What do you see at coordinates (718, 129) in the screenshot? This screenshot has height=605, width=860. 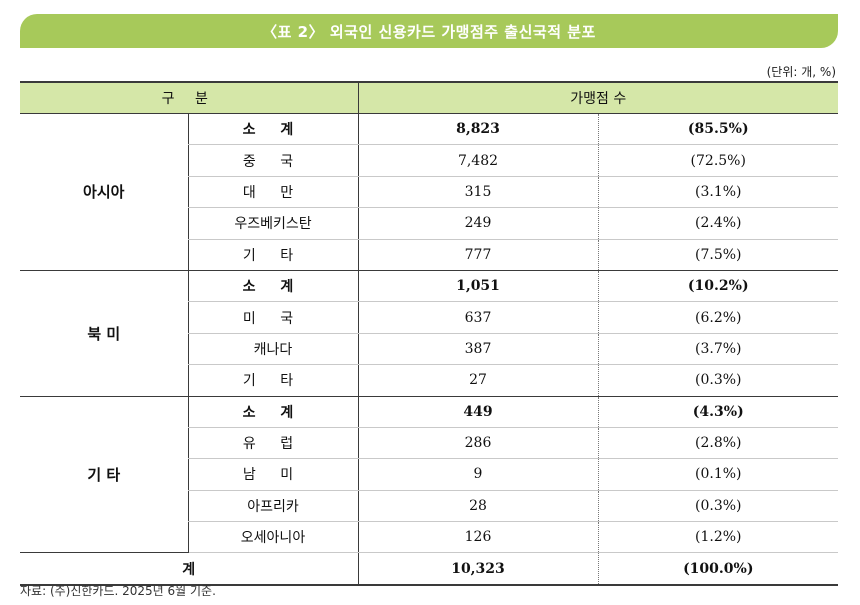 I see `store-share: (85.5%)` at bounding box center [718, 129].